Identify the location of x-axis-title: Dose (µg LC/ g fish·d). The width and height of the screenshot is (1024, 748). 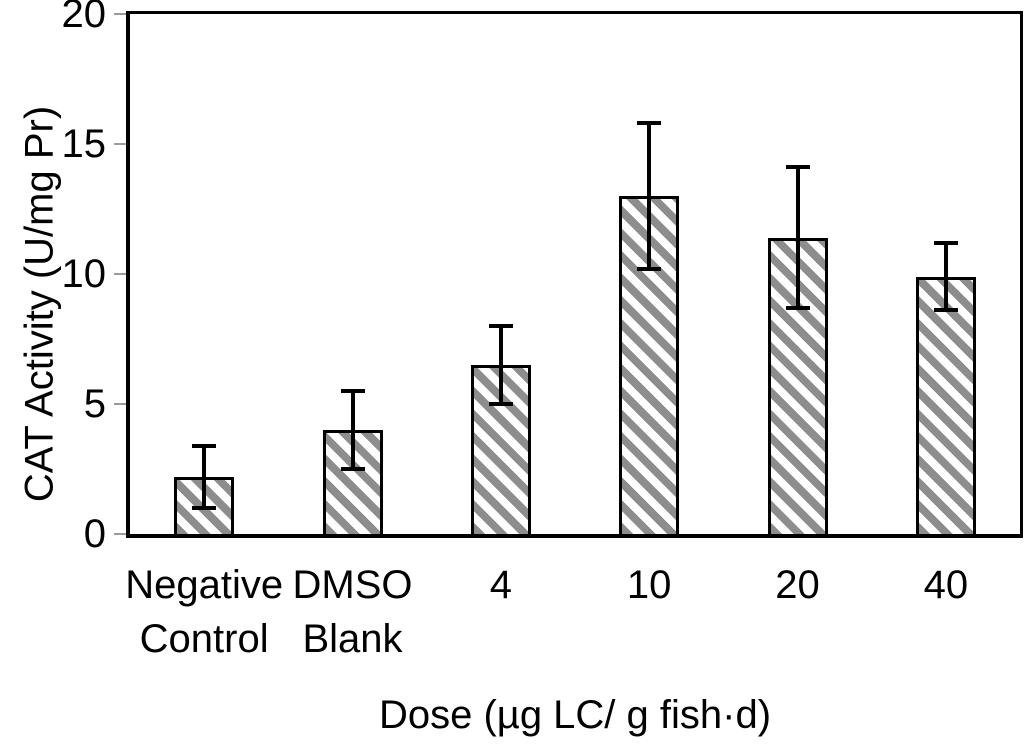
(575, 715).